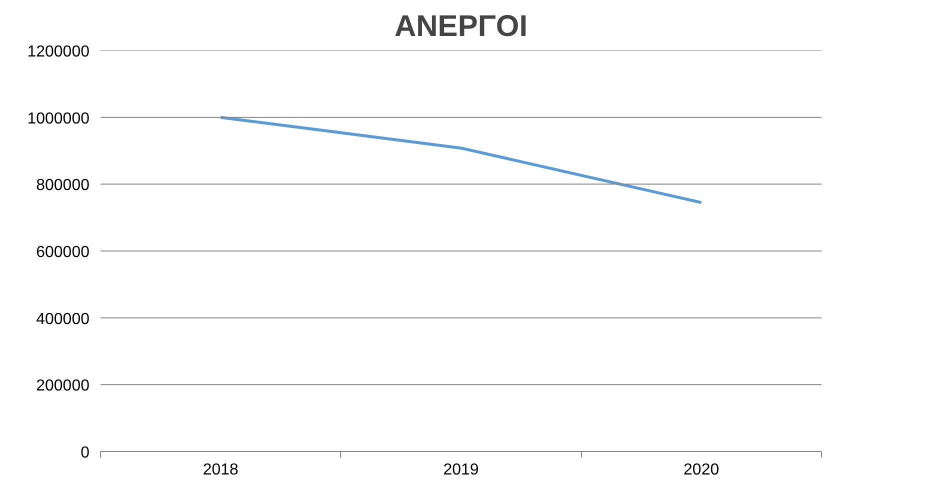 This screenshot has width=950, height=495. What do you see at coordinates (461, 470) in the screenshot?
I see `x-tick-label: 2019` at bounding box center [461, 470].